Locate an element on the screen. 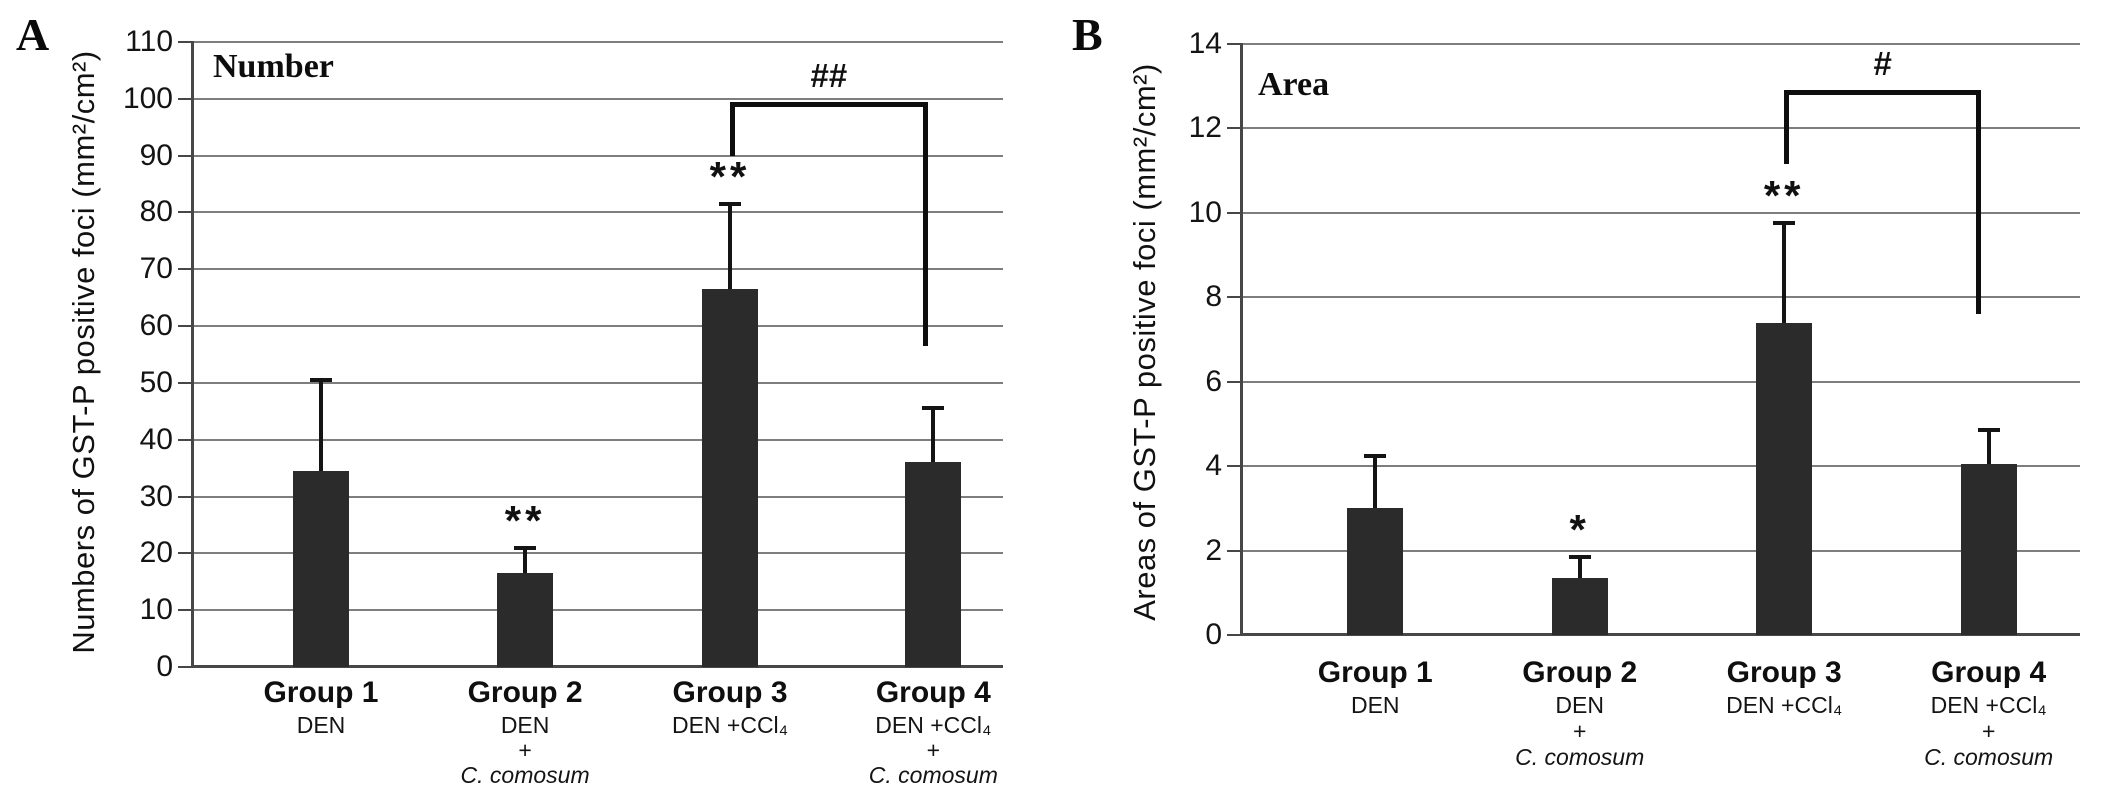 Image resolution: width=2126 pixels, height=792 pixels. y-axis-line is located at coordinates (1241, 339).